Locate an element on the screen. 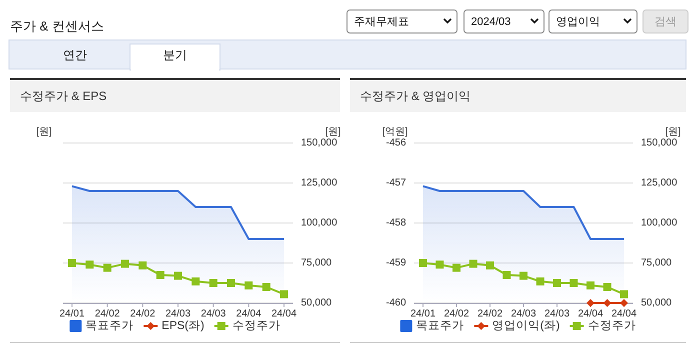 The height and width of the screenshot is (349, 695). legend-label: 영업이익(좌) is located at coordinates (526, 326).